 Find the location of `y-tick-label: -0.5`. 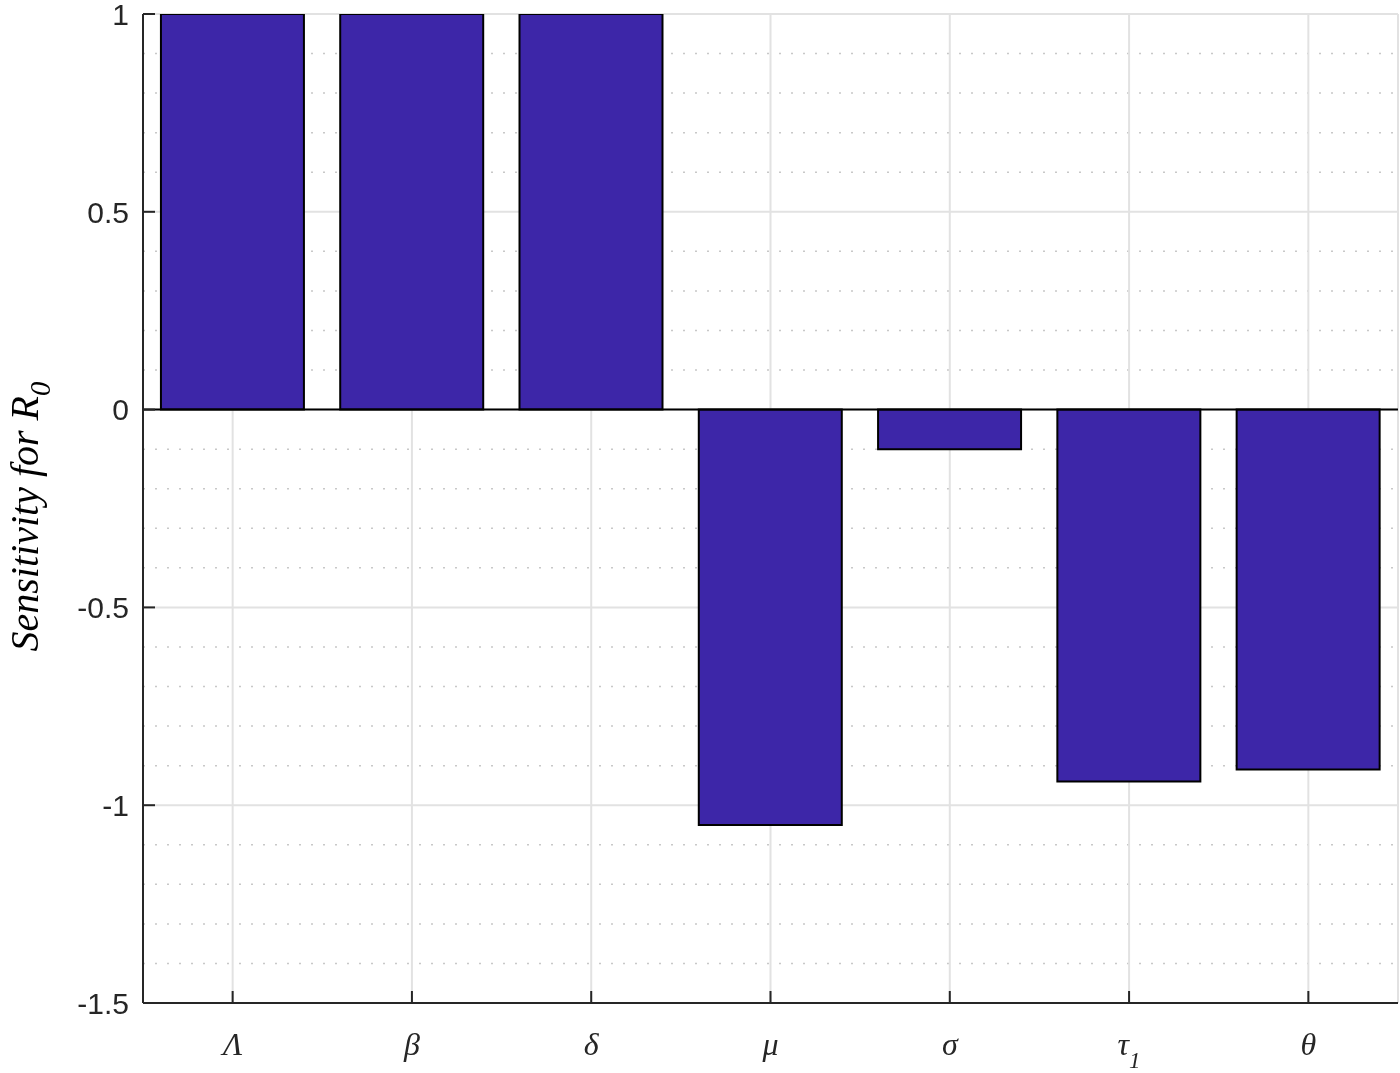

y-tick-label: -0.5 is located at coordinates (103, 608).